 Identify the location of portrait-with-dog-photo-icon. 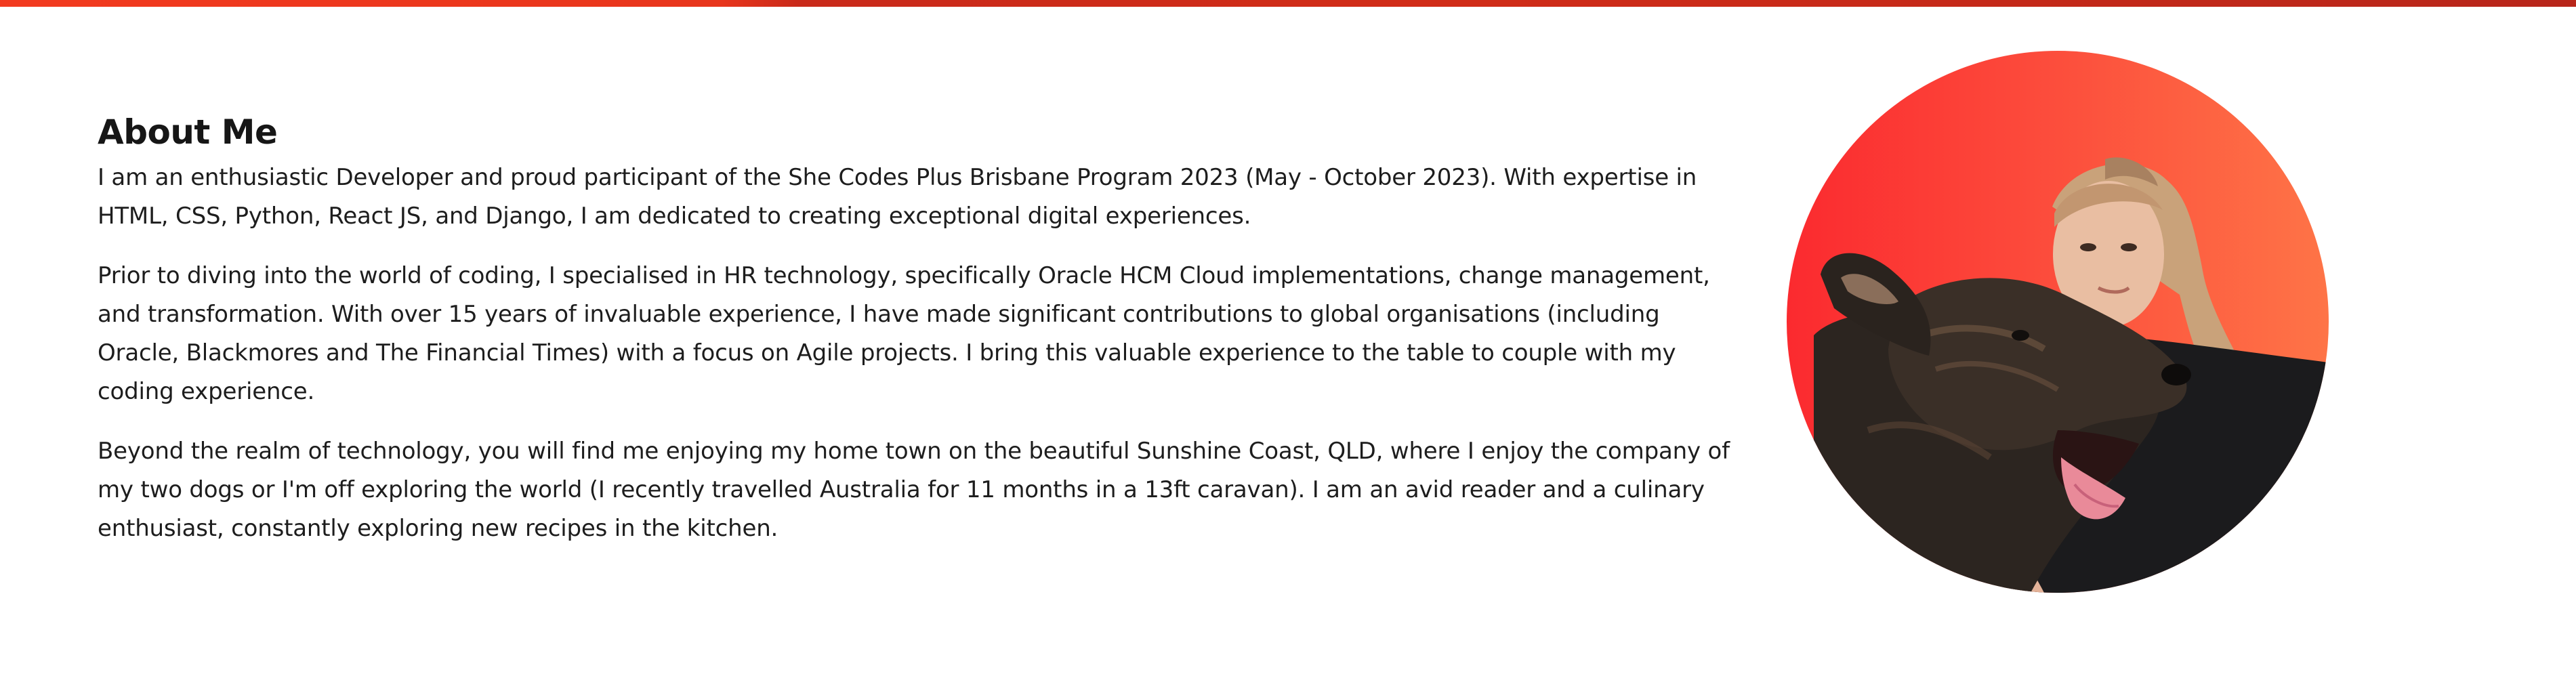
(2058, 375).